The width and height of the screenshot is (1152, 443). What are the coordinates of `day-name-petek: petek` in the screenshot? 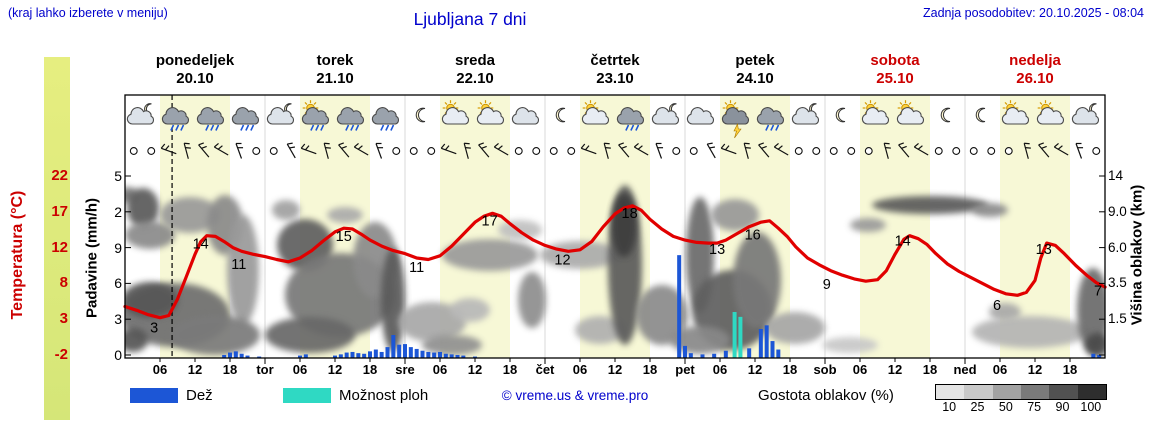 It's located at (755, 60).